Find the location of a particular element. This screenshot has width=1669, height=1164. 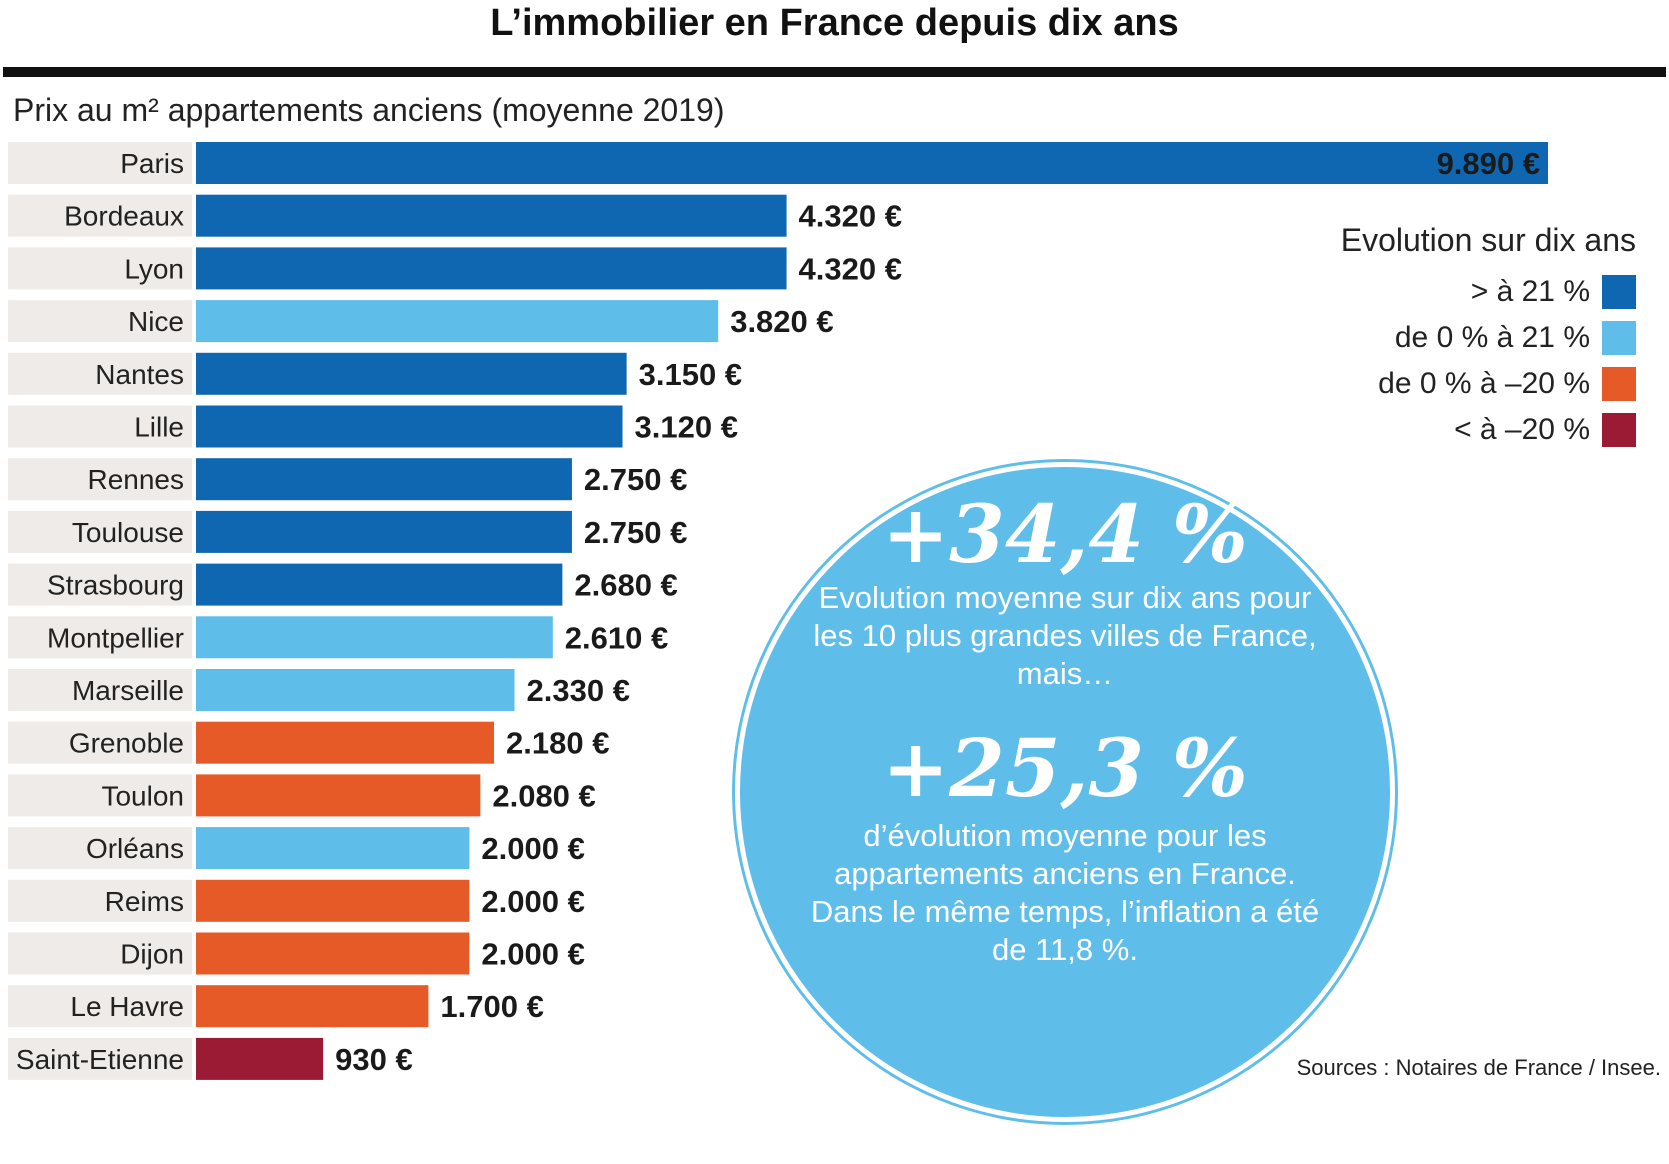

value-label: 2.330 € is located at coordinates (578, 690).